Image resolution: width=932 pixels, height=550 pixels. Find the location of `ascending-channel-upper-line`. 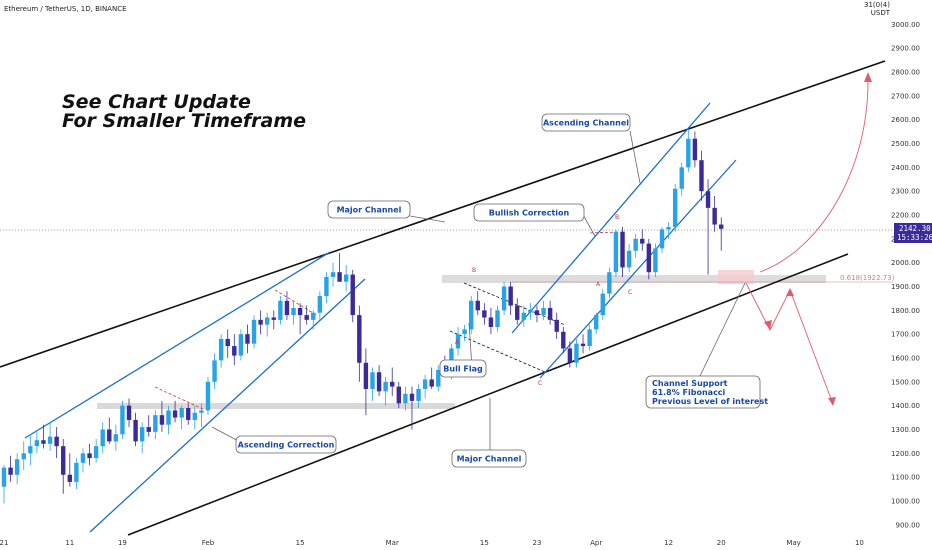

ascending-channel-upper-line is located at coordinates (611, 218).